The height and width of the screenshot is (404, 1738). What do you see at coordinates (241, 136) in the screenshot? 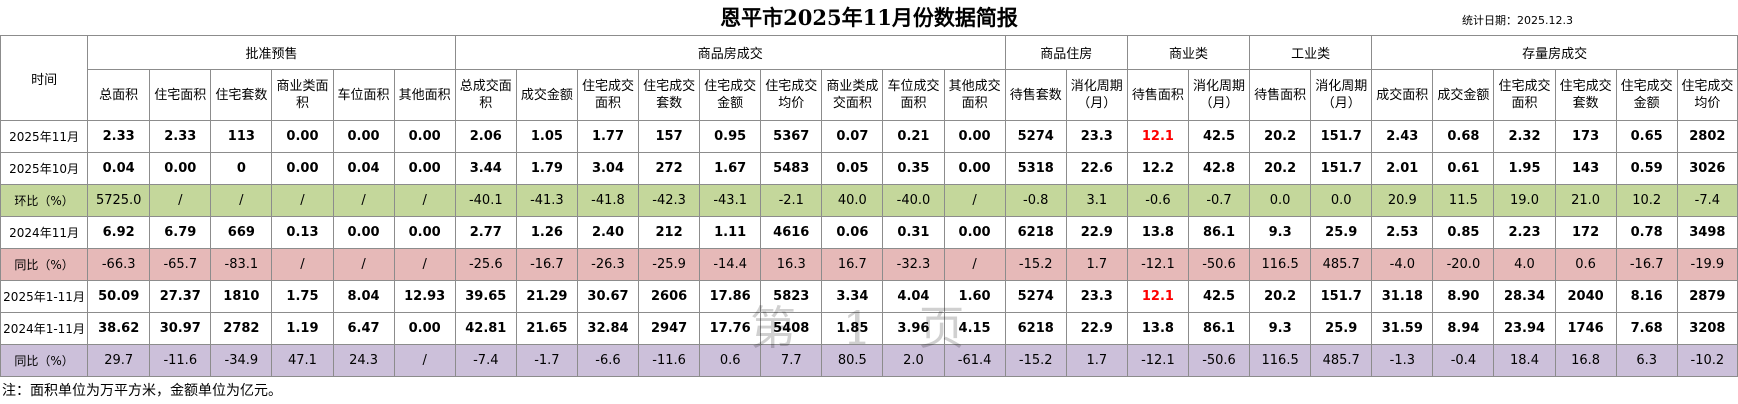
I see `table-cell: 113` at bounding box center [241, 136].